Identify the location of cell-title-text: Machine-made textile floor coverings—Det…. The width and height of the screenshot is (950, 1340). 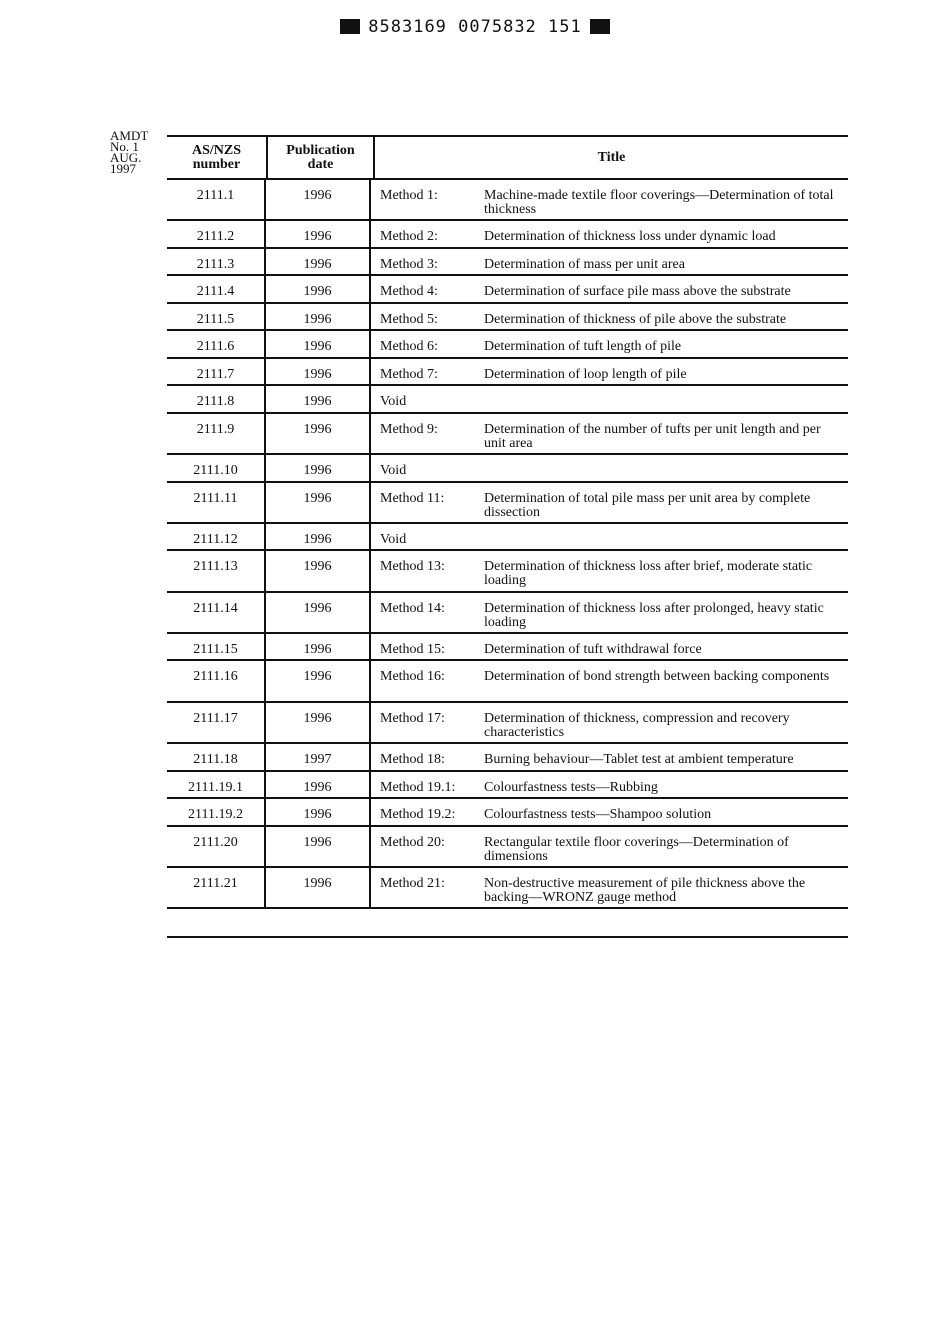
(659, 202).